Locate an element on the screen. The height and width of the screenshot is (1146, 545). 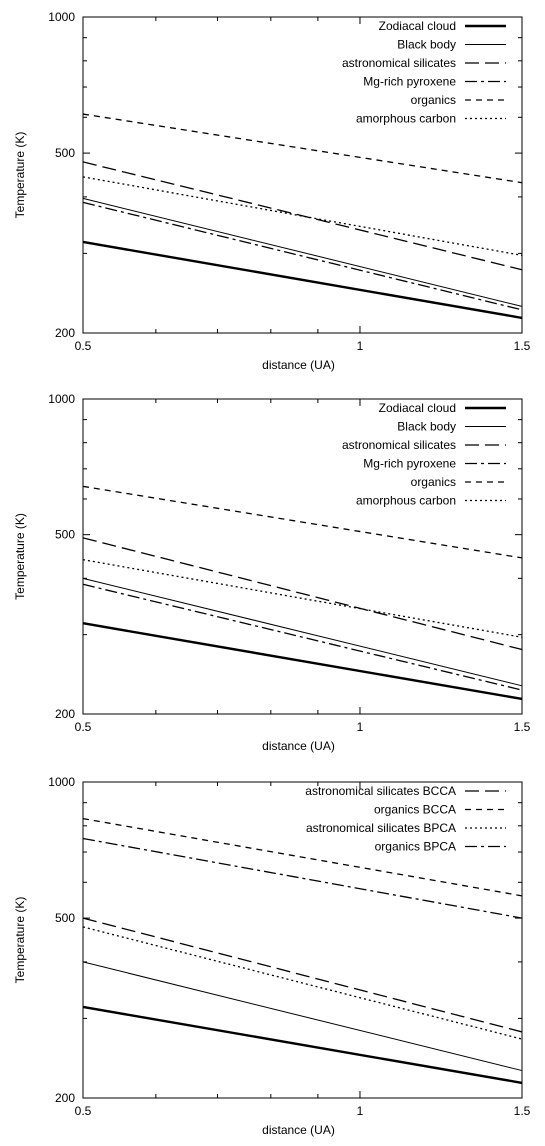
legend-label: astronomical silicates BPCA is located at coordinates (381, 828).